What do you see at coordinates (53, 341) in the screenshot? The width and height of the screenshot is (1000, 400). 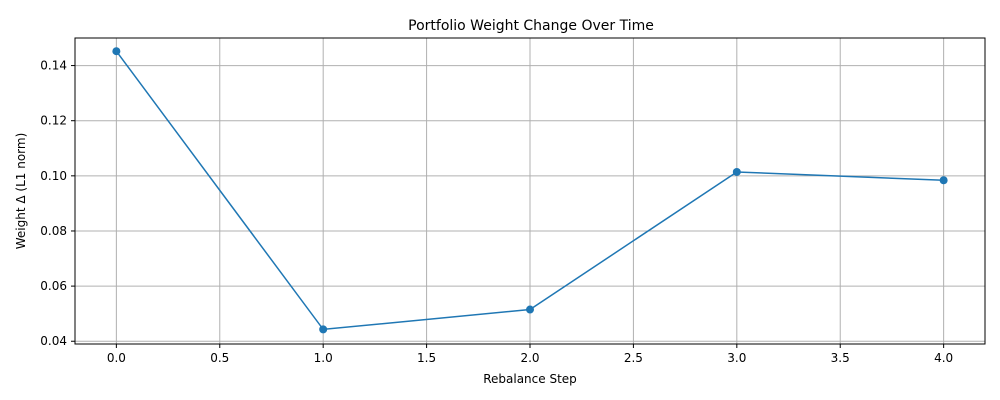 I see `y-tick-label: 0.04` at bounding box center [53, 341].